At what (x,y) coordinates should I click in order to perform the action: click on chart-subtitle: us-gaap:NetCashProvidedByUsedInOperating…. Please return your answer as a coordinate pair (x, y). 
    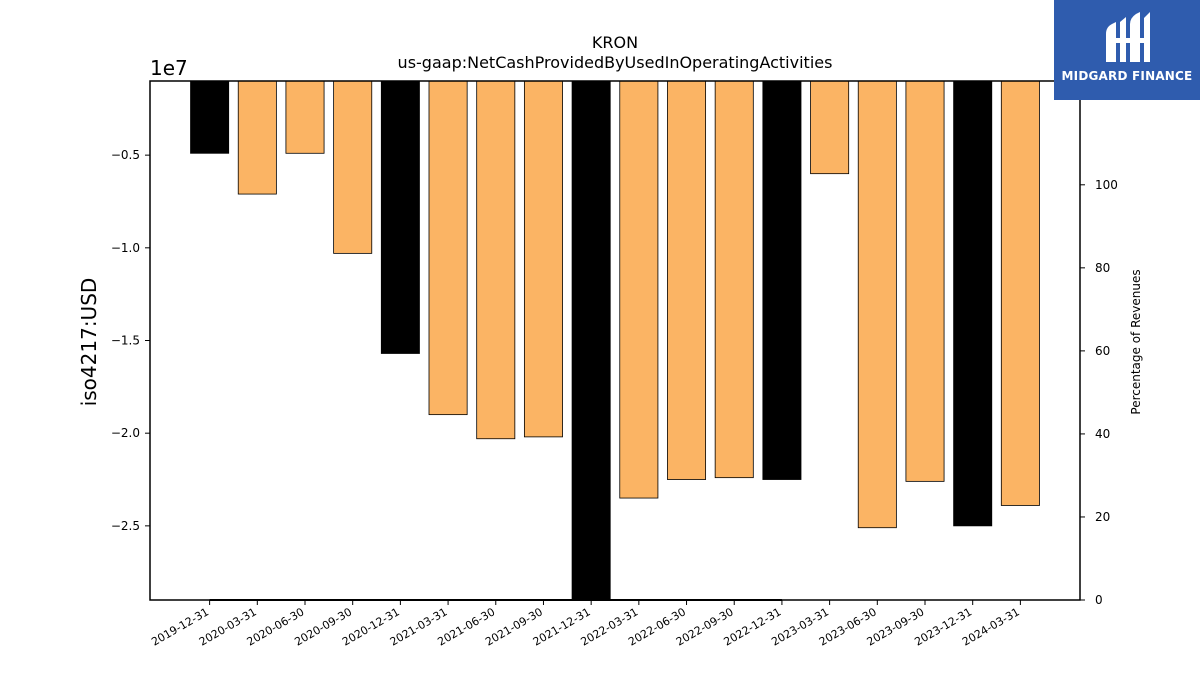
    Looking at the image, I should click on (615, 62).